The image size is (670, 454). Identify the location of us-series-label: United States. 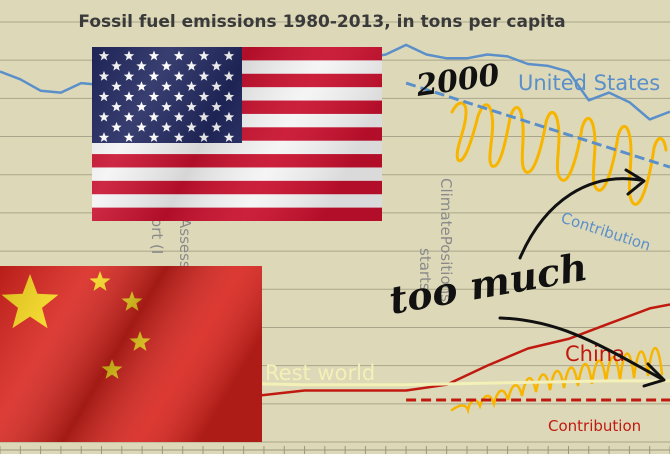
(589, 83).